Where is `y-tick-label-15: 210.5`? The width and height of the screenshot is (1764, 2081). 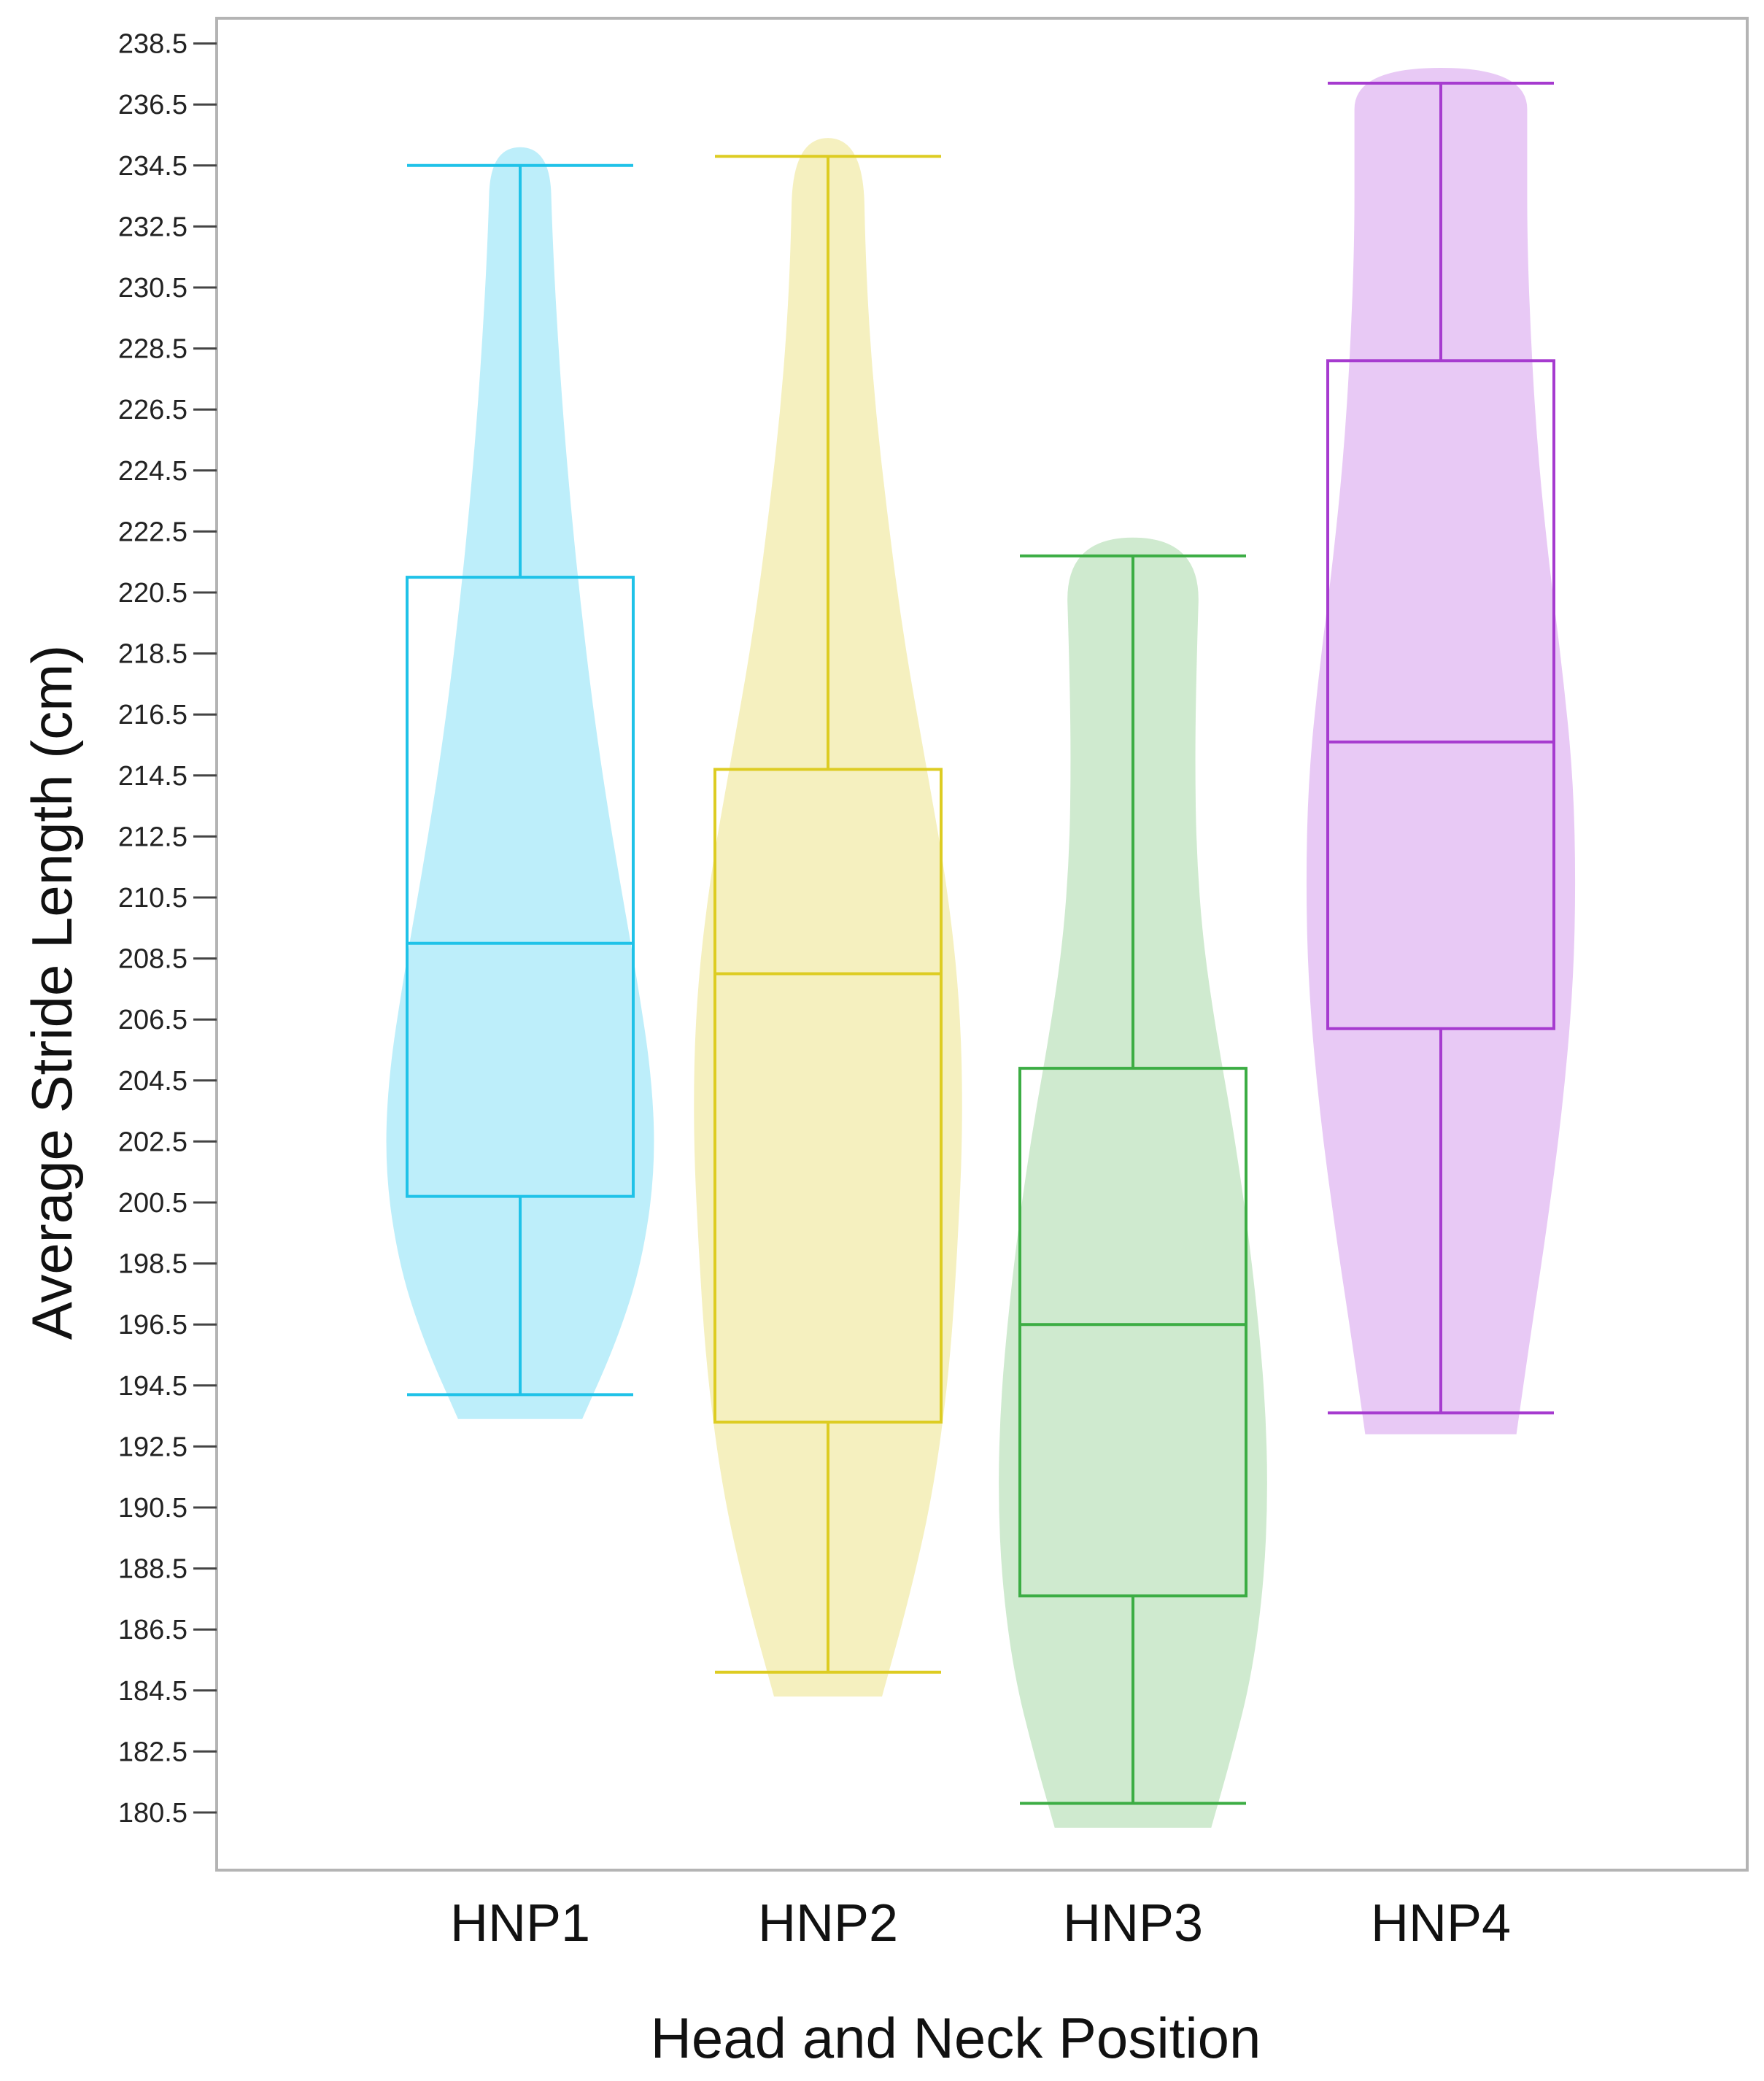
y-tick-label-15: 210.5 is located at coordinates (153, 898).